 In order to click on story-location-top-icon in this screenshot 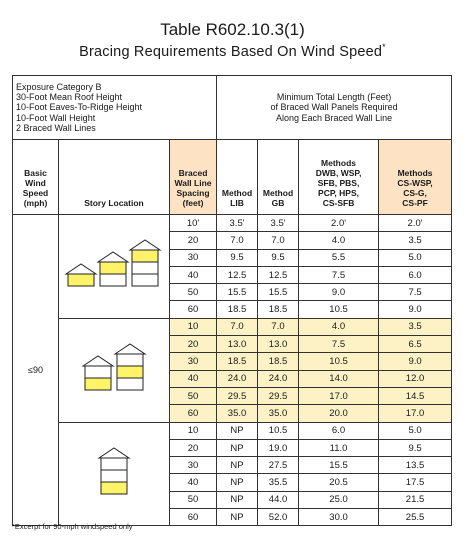, I will do `click(113, 263)`.